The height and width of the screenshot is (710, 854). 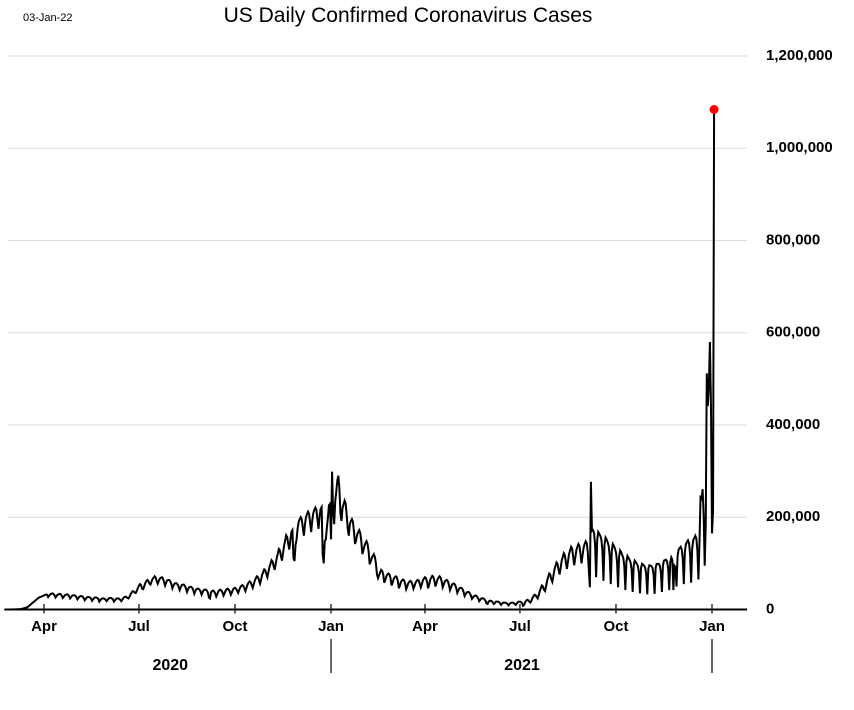 What do you see at coordinates (793, 424) in the screenshot?
I see `y-tick-label: 400,000` at bounding box center [793, 424].